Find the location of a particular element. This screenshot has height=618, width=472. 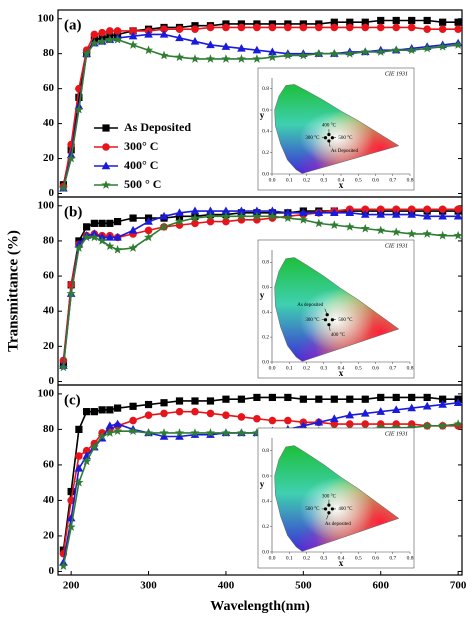

inset-x-tick-label: 0.3 is located at coordinates (323, 368).